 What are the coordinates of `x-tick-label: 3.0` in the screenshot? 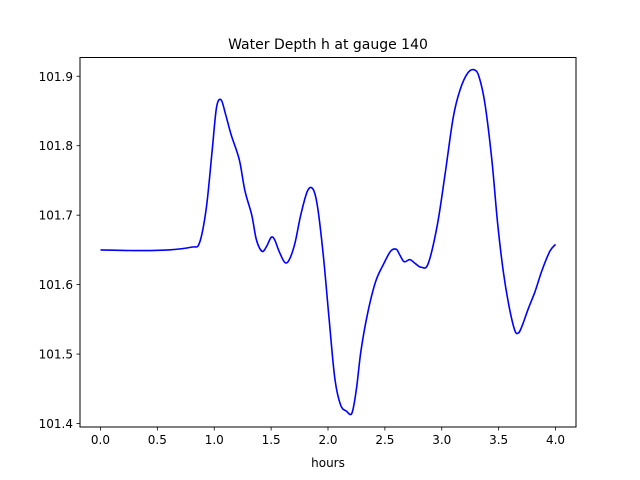 It's located at (441, 440).